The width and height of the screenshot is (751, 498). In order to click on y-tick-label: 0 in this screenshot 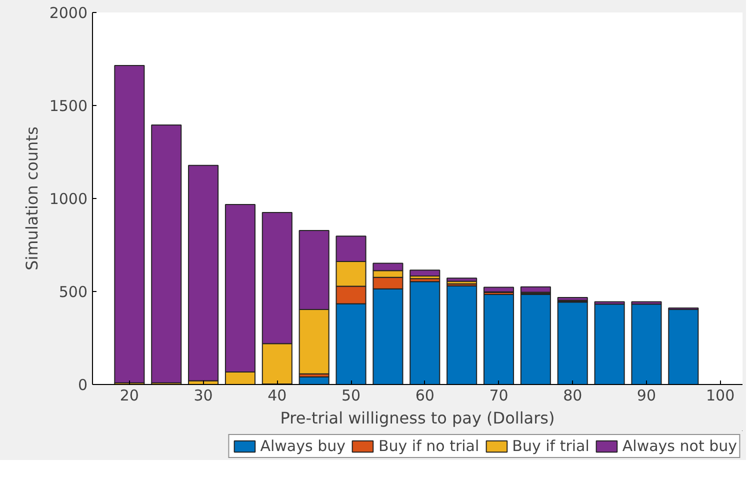, I will do `click(83, 385)`.